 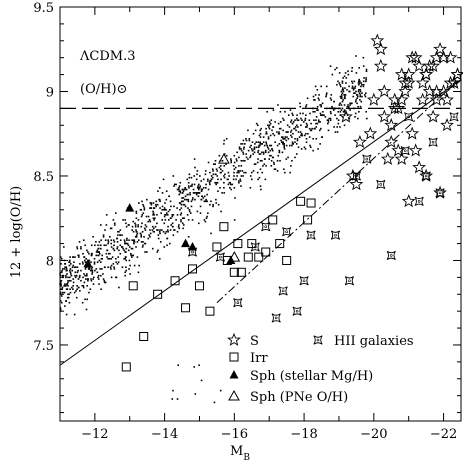 I want to click on filled-triangle-point, so click(x=130, y=207).